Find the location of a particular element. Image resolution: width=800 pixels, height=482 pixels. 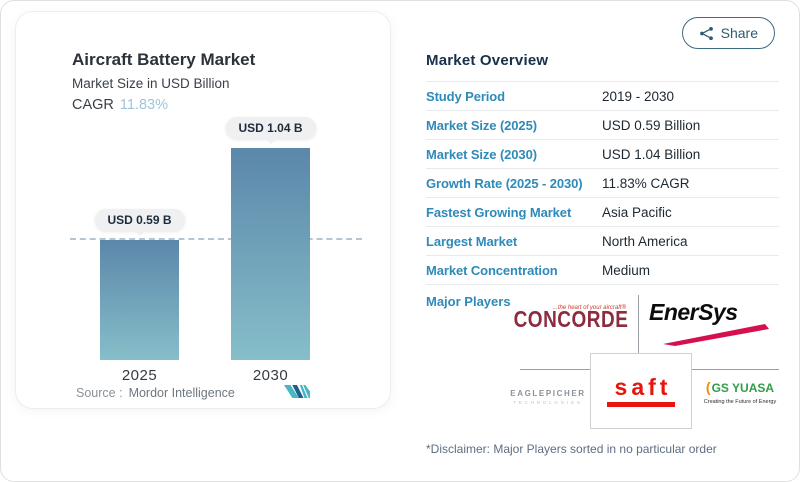

concorde-tagline: ...the heart of your aircraft® is located at coordinates (589, 308).